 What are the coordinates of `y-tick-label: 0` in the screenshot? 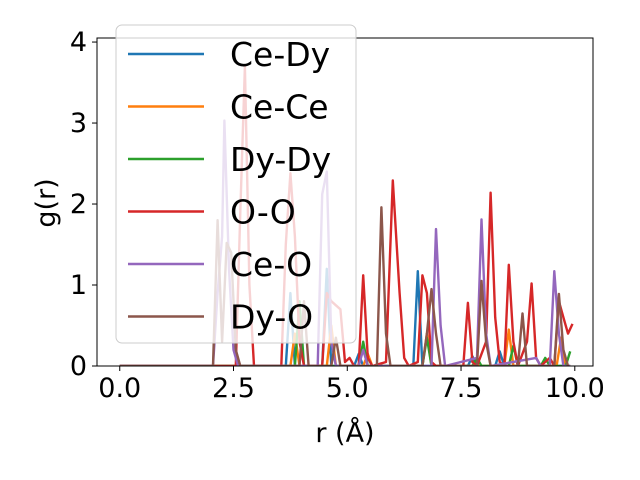 It's located at (78, 366).